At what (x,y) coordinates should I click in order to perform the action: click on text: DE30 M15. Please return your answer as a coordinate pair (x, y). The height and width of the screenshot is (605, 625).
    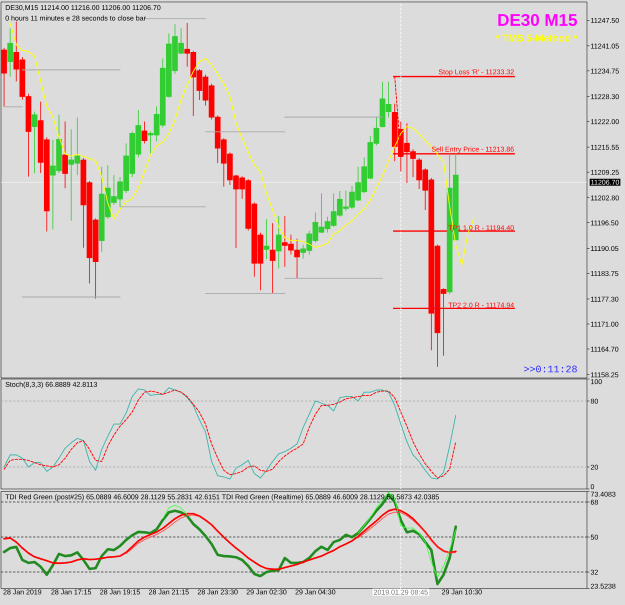
    Looking at the image, I should click on (538, 20).